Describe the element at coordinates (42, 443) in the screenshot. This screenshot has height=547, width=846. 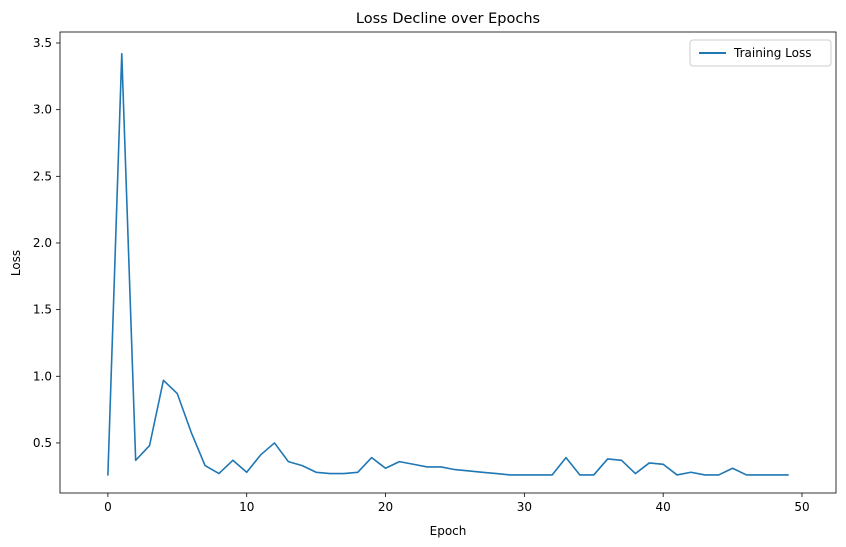
I see `y-tick-label: 0.5` at that location.